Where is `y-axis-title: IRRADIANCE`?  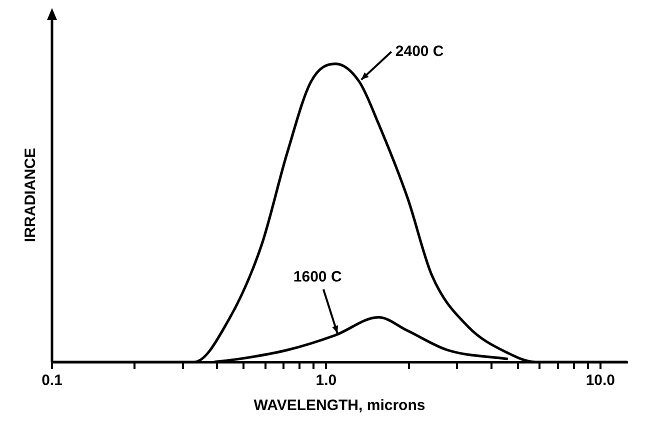 y-axis-title: IRRADIANCE is located at coordinates (31, 195).